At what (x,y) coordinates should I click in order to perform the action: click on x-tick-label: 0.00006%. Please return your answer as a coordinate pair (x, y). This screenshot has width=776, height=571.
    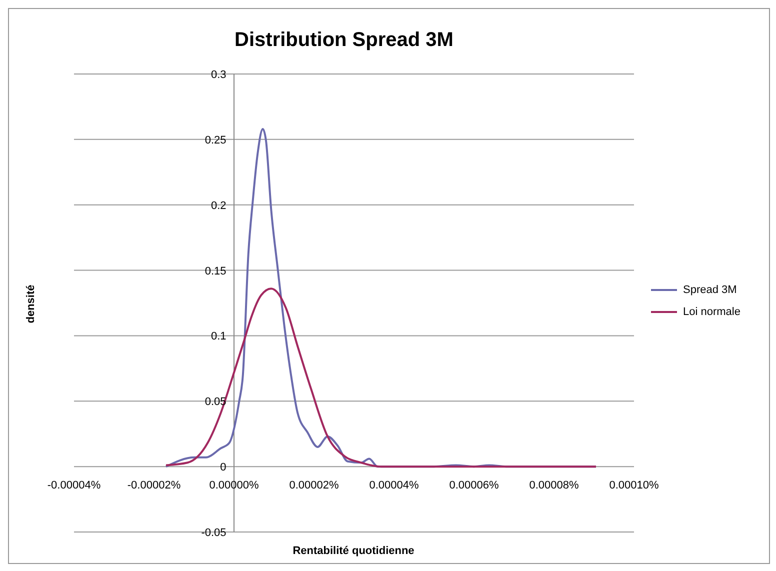
    Looking at the image, I should click on (474, 485).